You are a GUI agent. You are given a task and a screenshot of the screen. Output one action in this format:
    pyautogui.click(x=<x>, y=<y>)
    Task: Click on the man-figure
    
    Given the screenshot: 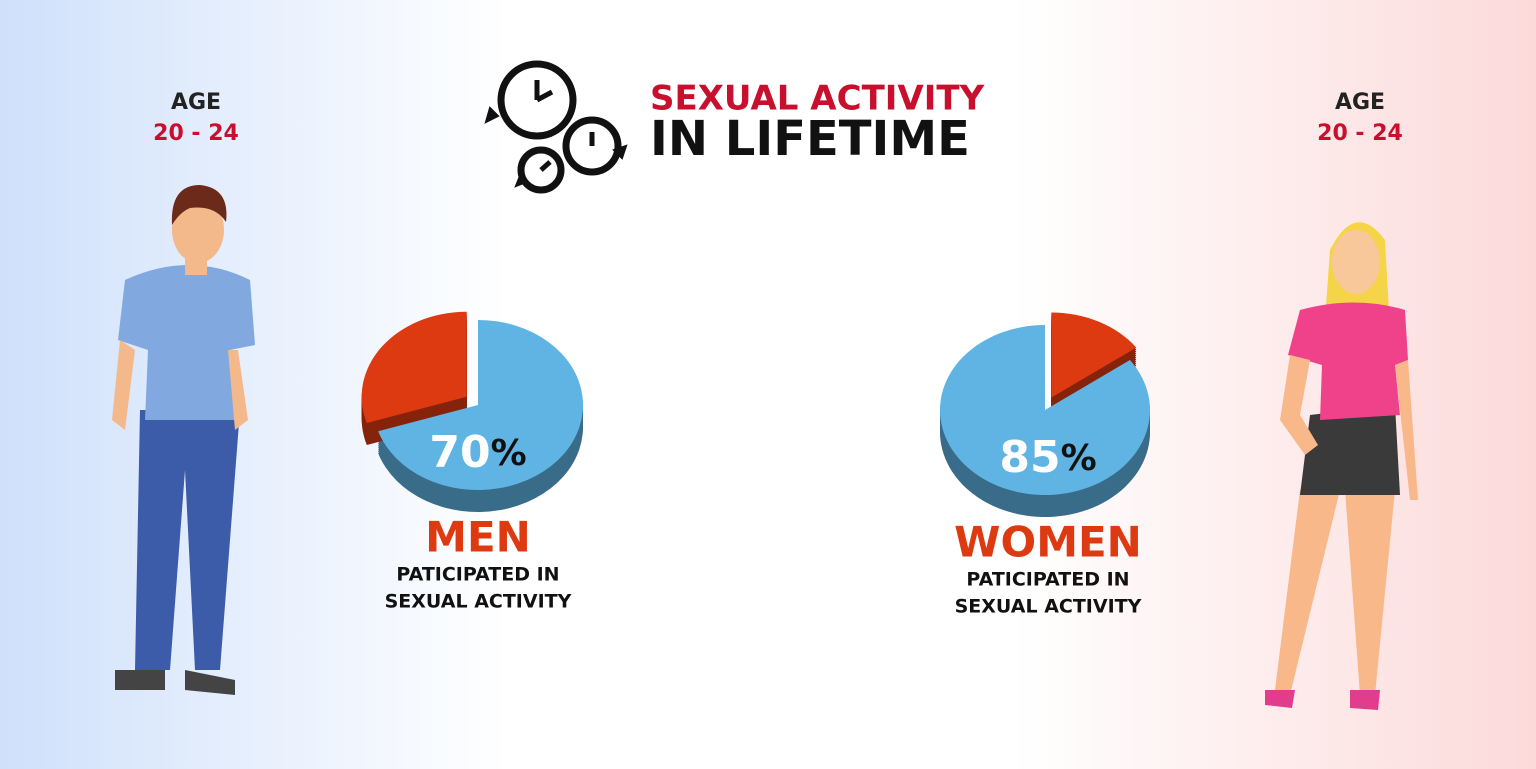 What is the action you would take?
    pyautogui.click(x=183, y=440)
    